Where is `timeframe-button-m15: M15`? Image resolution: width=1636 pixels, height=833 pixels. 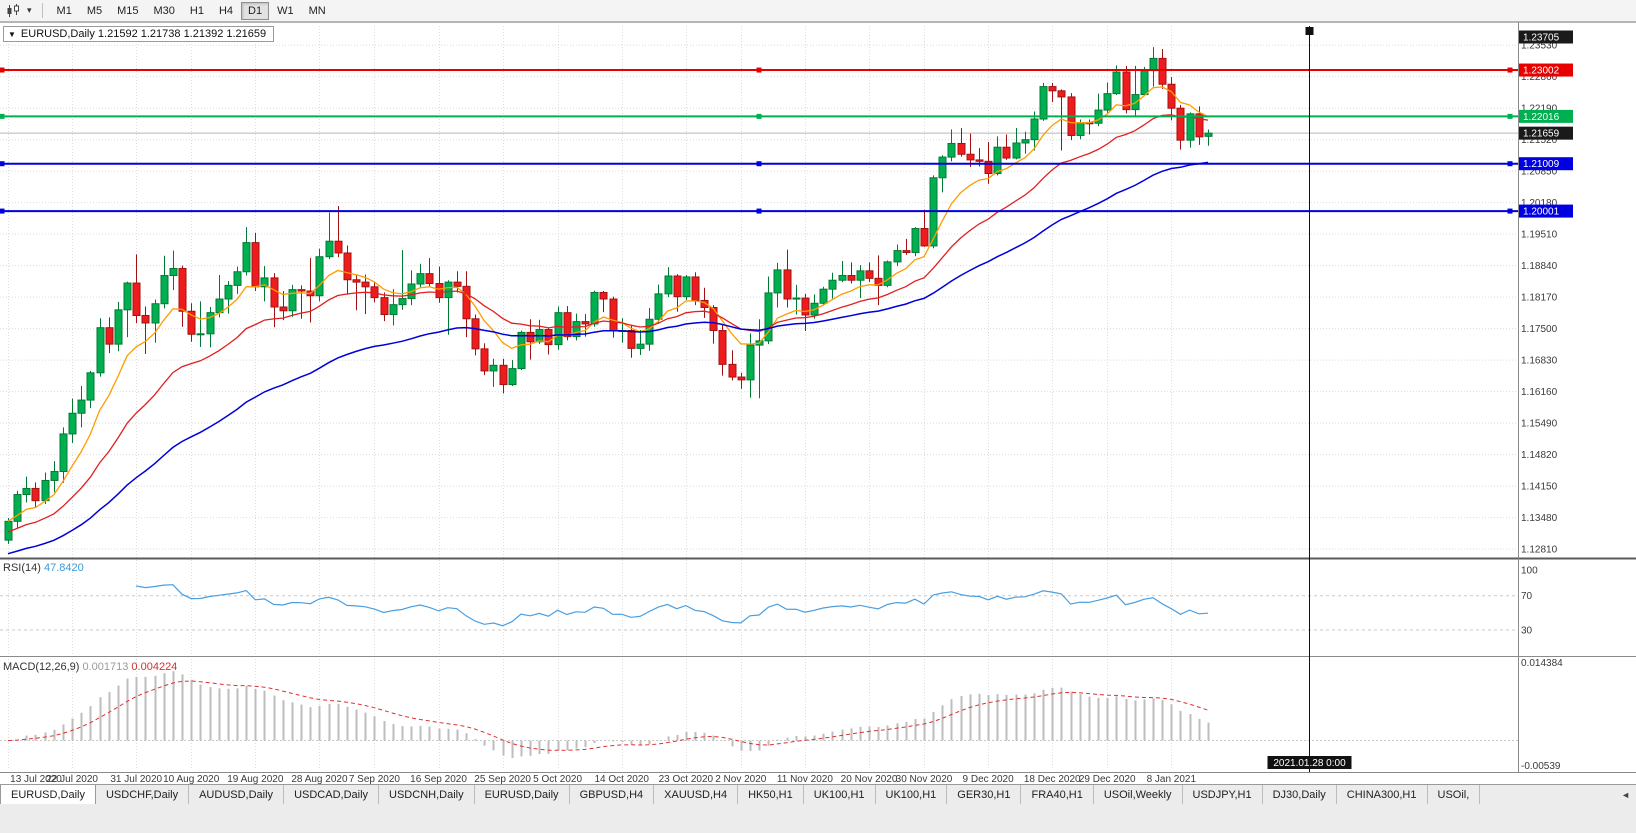
timeframe-button-m15: M15 is located at coordinates (128, 10).